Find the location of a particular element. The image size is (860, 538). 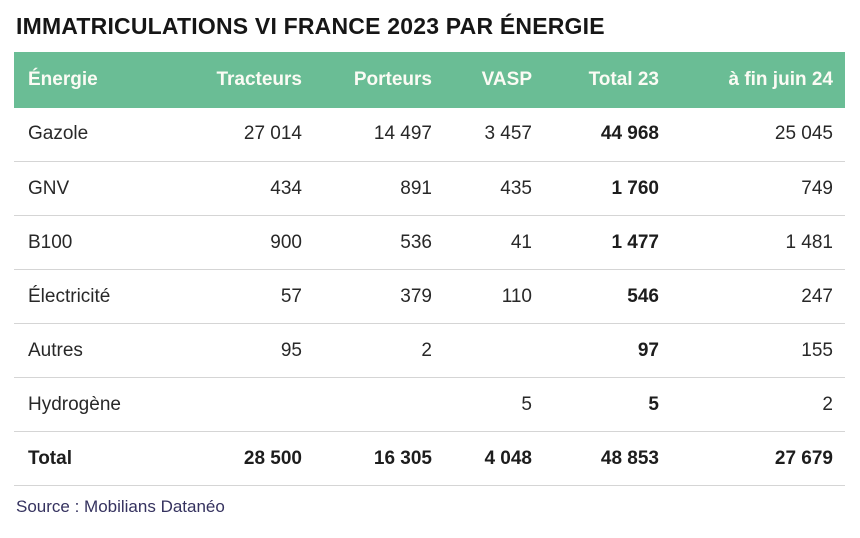

cell-a-fin-juin-24: 155 is located at coordinates (758, 351).